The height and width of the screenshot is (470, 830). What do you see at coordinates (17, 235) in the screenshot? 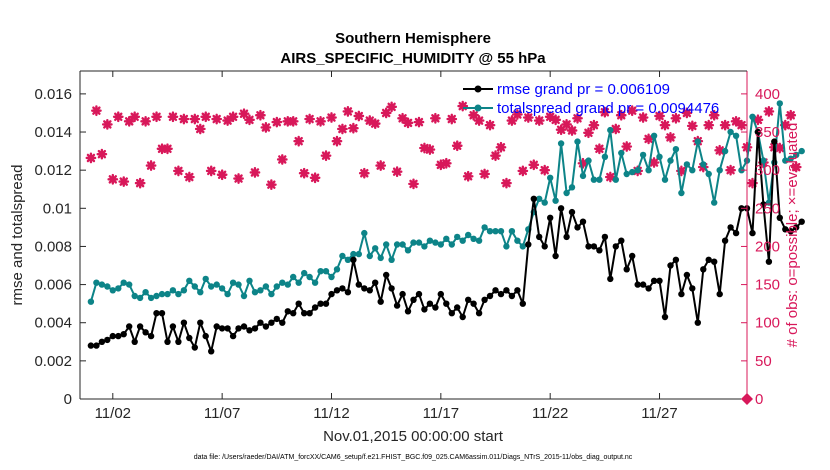
I see `y-axis-label: rmse and totalspread` at bounding box center [17, 235].